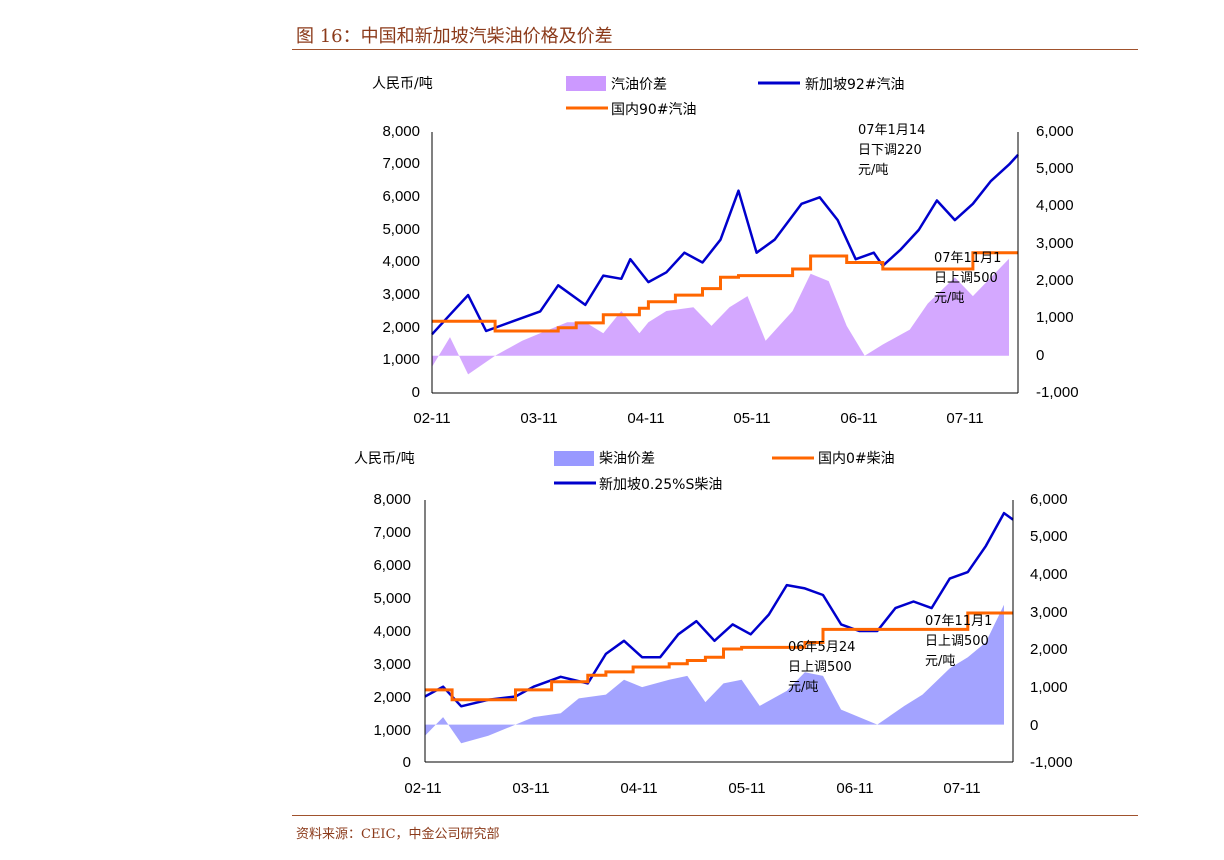 The width and height of the screenshot is (1224, 860). I want to click on legend-label-domestic: 国内90#汽油, so click(654, 110).